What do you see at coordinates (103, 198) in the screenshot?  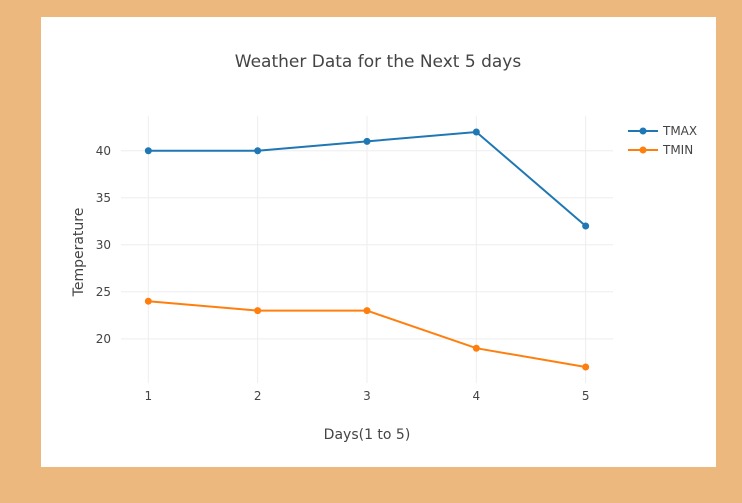 I see `y-tick-label: 35` at bounding box center [103, 198].